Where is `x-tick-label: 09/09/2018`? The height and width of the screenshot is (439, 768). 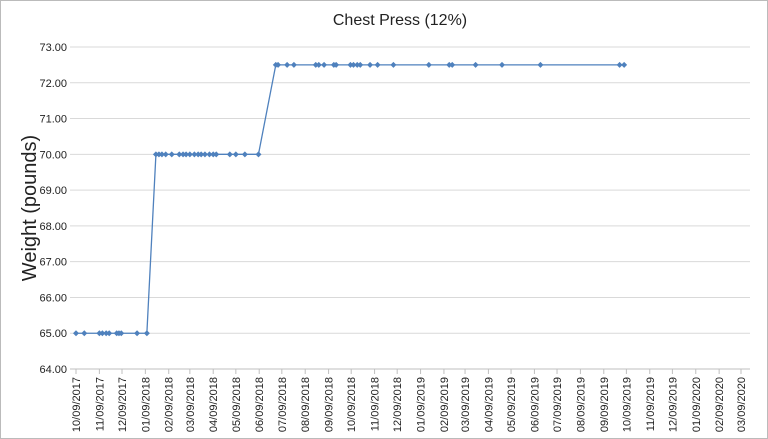
x-tick-label: 09/09/2018 is located at coordinates (330, 404).